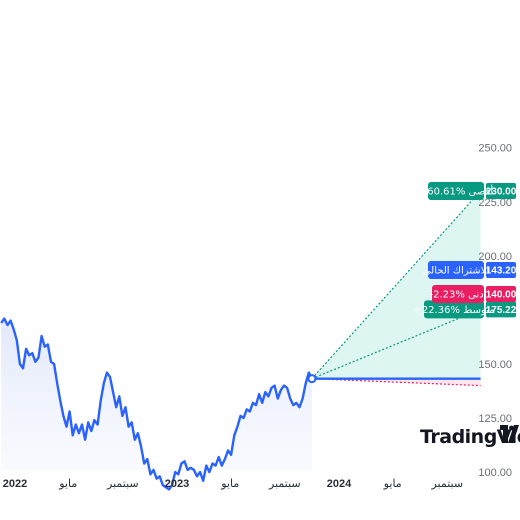  I want to click on y-tick-label: 225.00, so click(495, 203).